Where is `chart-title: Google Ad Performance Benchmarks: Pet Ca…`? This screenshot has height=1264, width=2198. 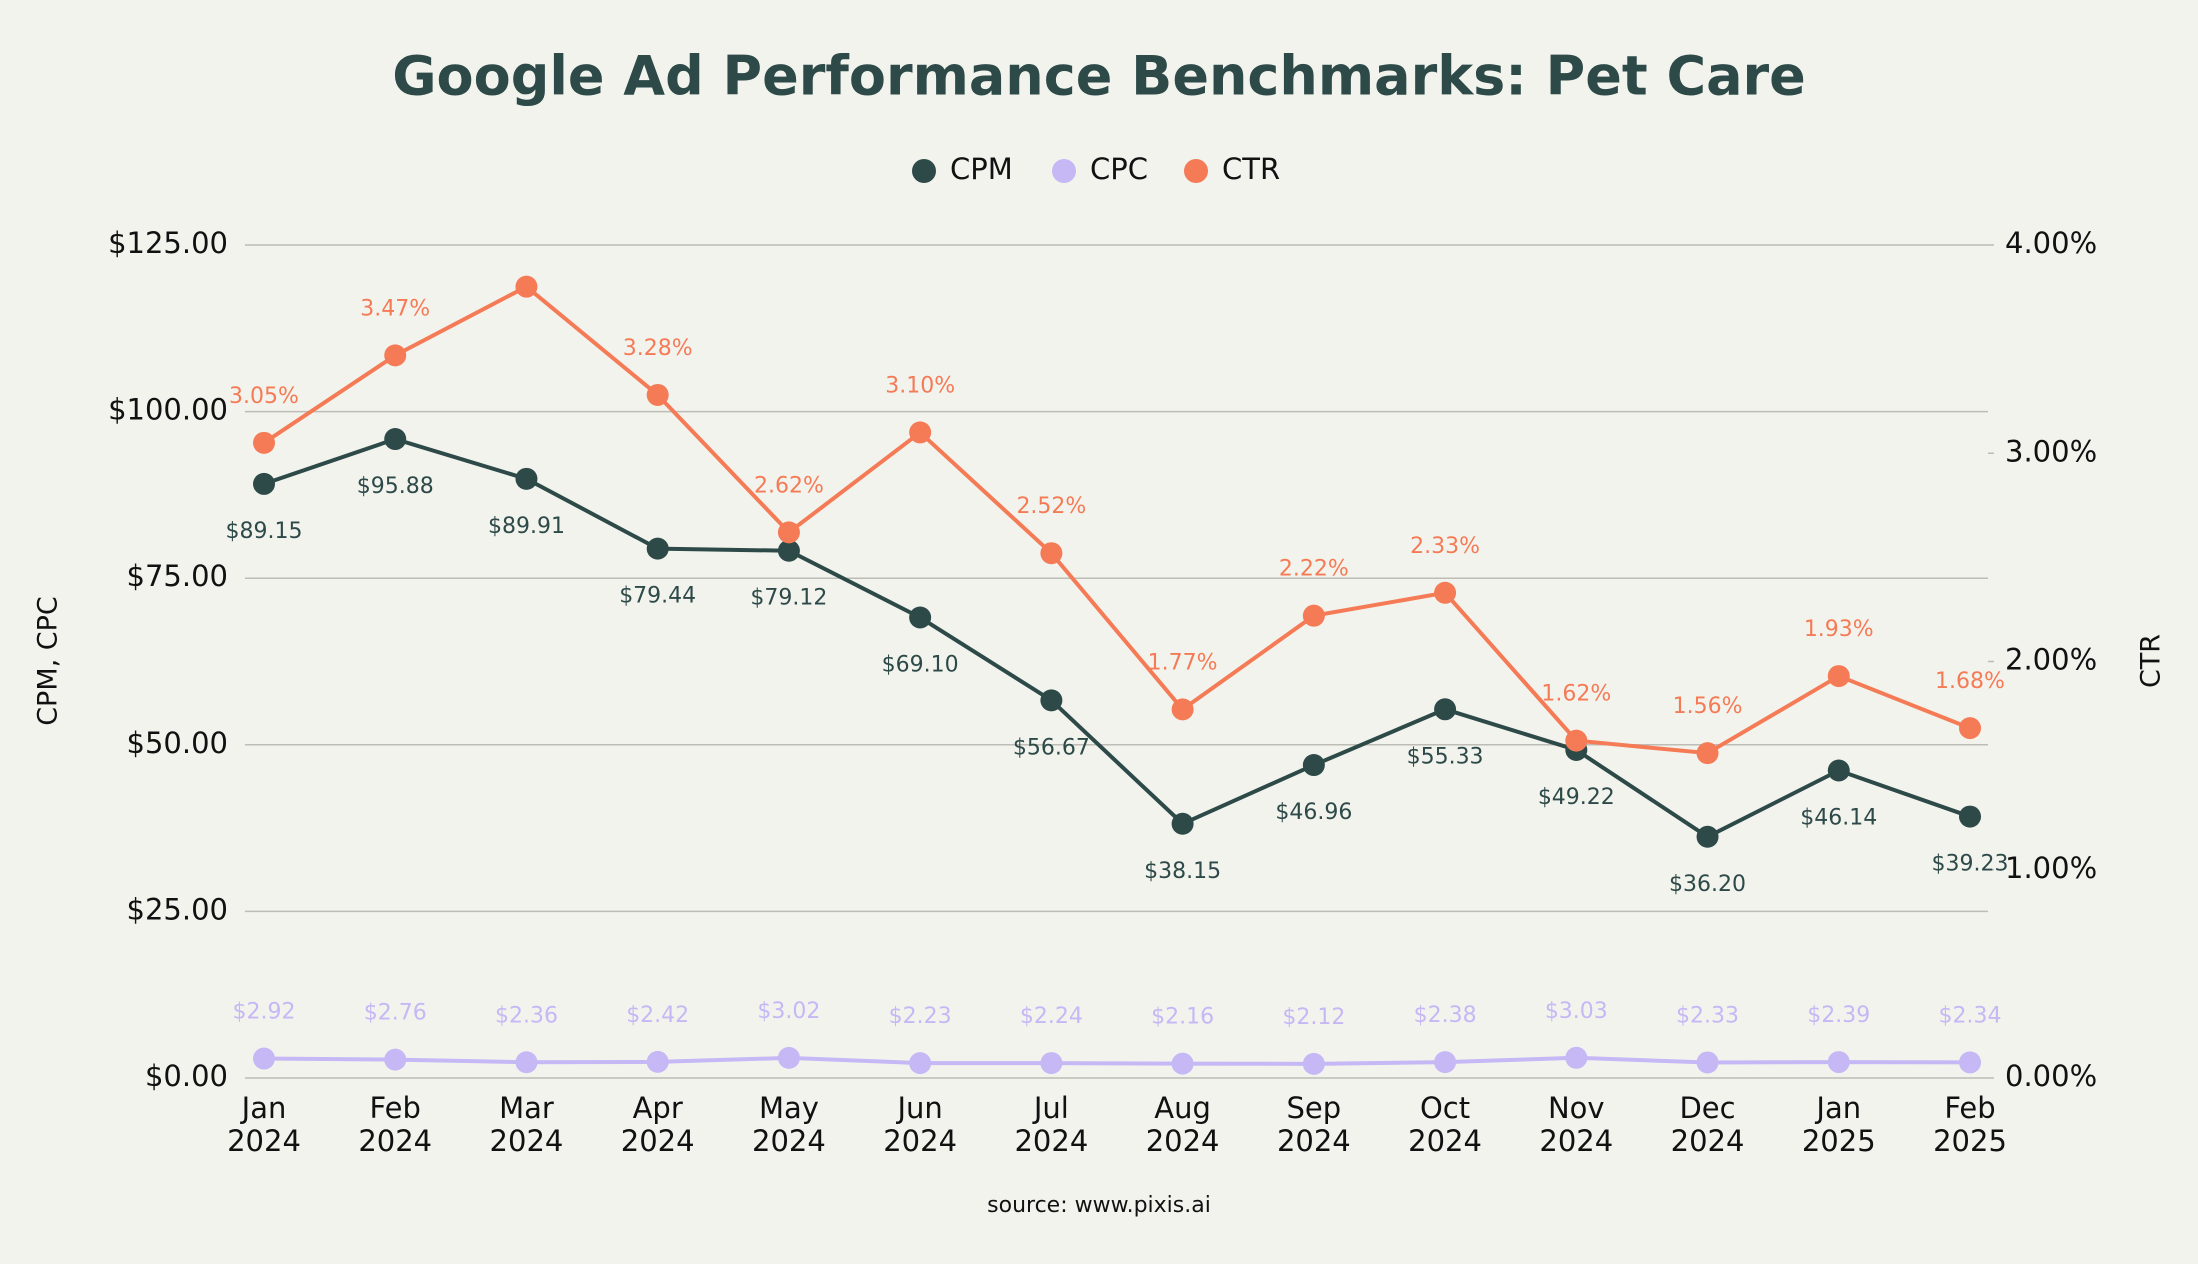
chart-title: Google Ad Performance Benchmarks: Pet Ca… is located at coordinates (1099, 76).